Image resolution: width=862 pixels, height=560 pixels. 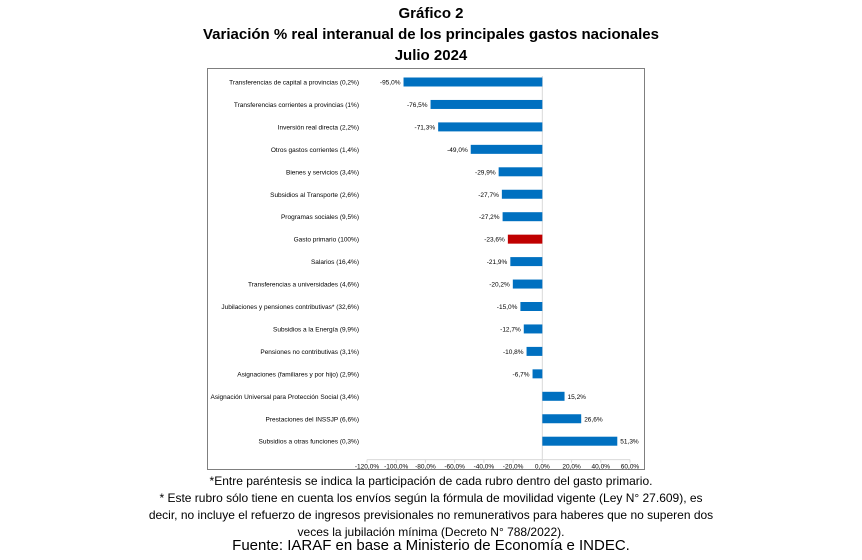 What do you see at coordinates (571, 467) in the screenshot?
I see `x-tick-label: 20,0%` at bounding box center [571, 467].